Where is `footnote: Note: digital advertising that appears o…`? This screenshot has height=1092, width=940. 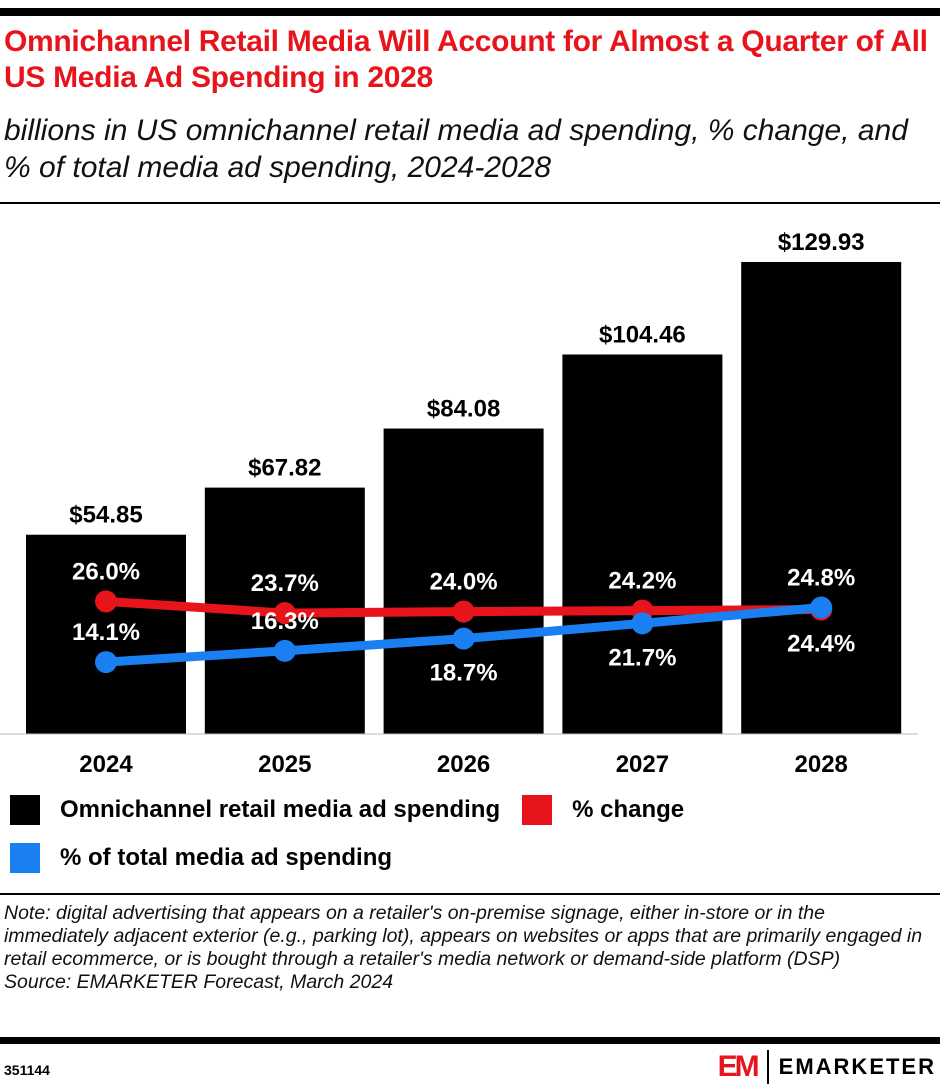
footnote: Note: digital advertising that appears o… is located at coordinates (469, 948).